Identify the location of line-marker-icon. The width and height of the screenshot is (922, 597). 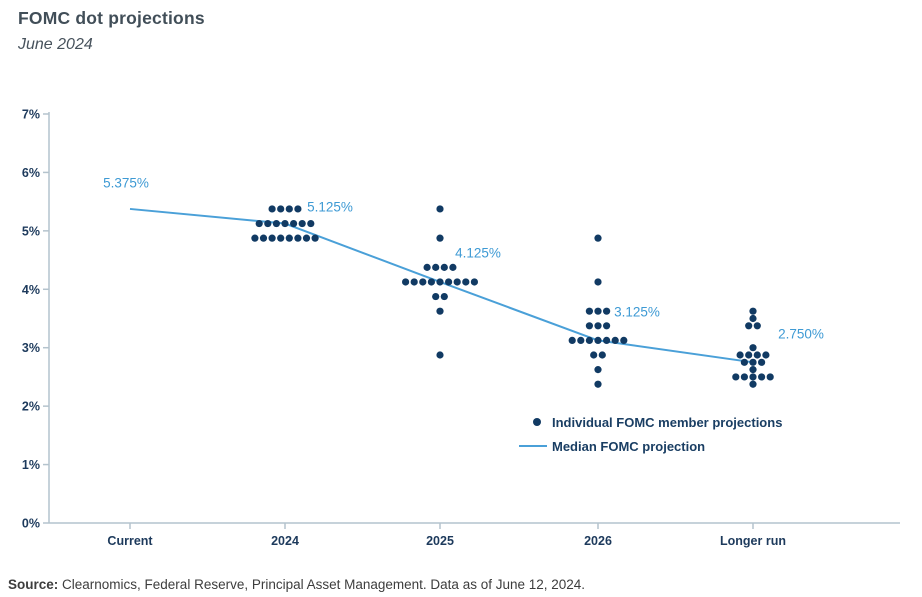
(533, 446).